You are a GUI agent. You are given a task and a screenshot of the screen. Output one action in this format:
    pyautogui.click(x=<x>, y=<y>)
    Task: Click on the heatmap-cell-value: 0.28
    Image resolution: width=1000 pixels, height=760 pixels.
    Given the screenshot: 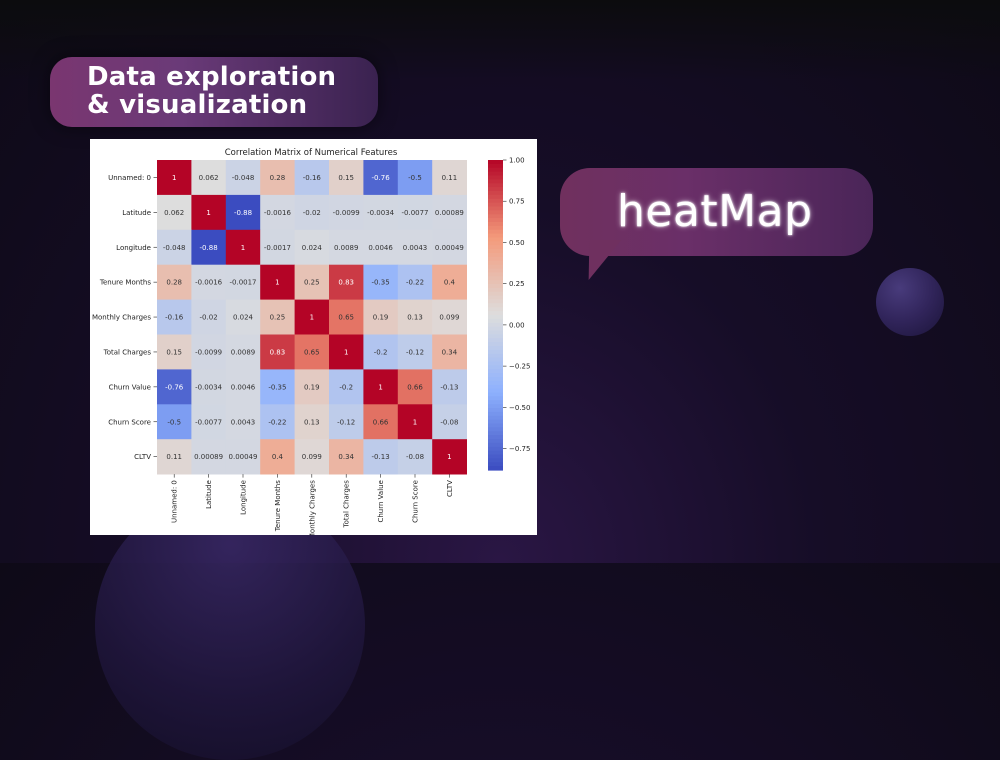 What is the action you would take?
    pyautogui.click(x=174, y=283)
    